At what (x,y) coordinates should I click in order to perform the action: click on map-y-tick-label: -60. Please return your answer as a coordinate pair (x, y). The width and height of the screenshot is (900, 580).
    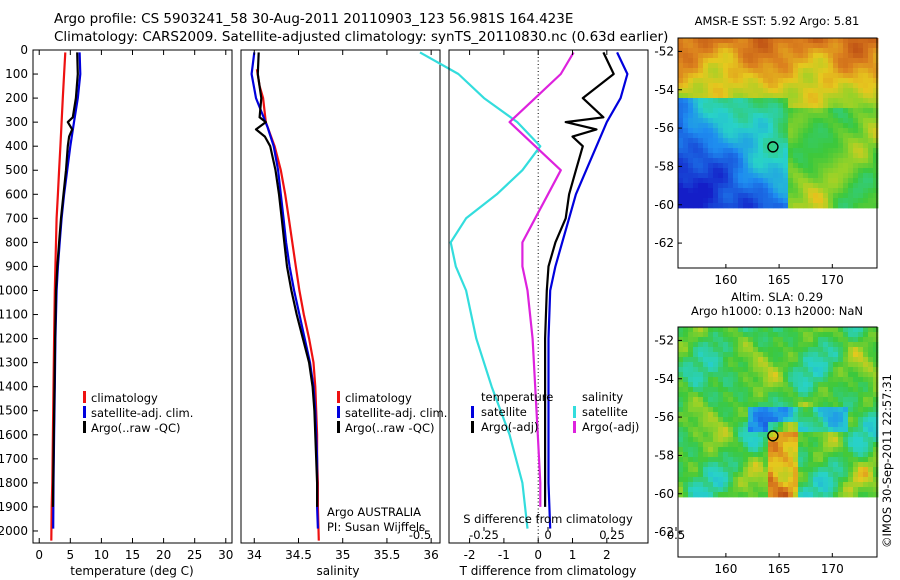
    Looking at the image, I should click on (664, 494).